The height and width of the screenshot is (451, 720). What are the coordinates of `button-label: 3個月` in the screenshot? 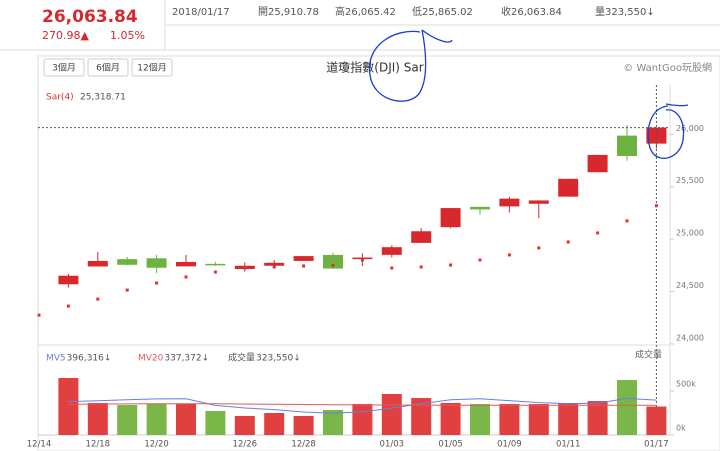 It's located at (64, 68).